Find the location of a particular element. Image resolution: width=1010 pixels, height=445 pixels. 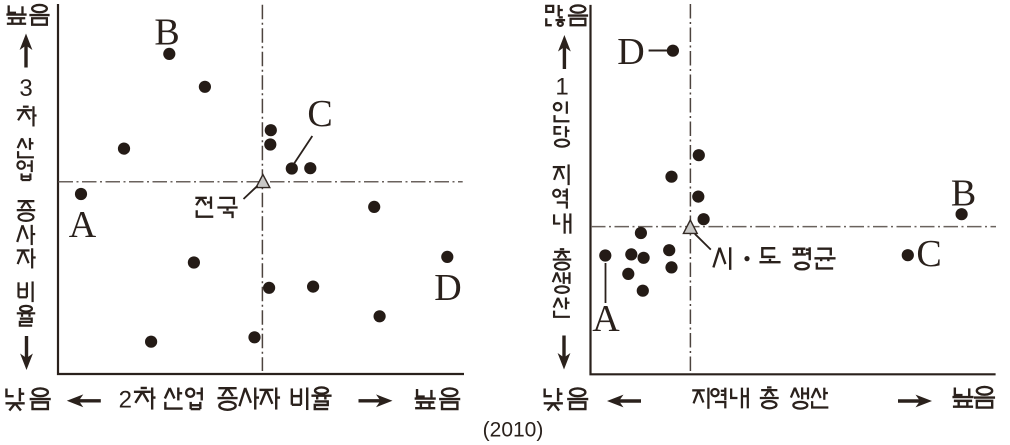

svg-text: 3 is located at coordinates (25, 88).